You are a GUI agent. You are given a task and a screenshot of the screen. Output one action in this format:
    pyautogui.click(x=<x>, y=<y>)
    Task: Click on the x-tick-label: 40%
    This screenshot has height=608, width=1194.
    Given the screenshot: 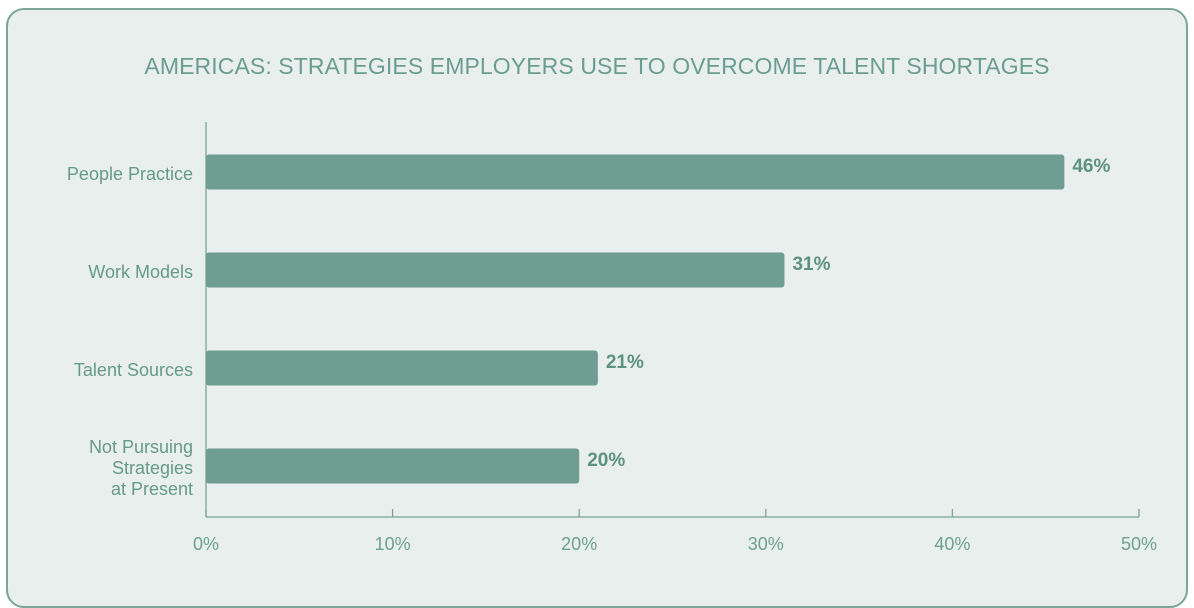 What is the action you would take?
    pyautogui.click(x=952, y=544)
    